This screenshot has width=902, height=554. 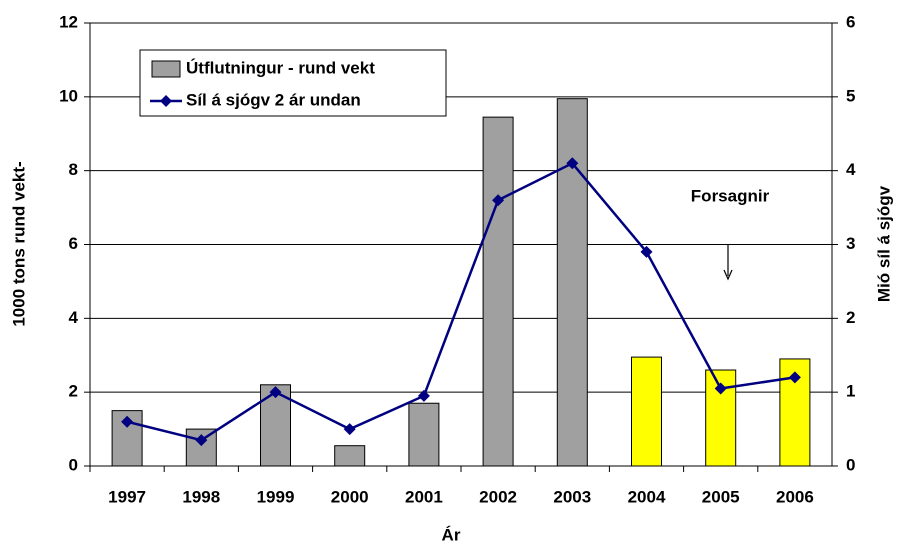 I want to click on y2-tick-label: 2, so click(x=850, y=317).